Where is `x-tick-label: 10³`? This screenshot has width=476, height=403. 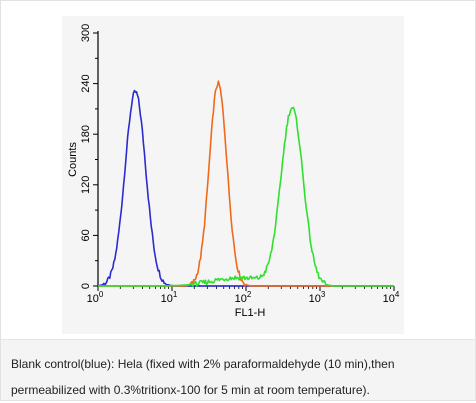 x-tick-label: 10³ is located at coordinates (317, 297).